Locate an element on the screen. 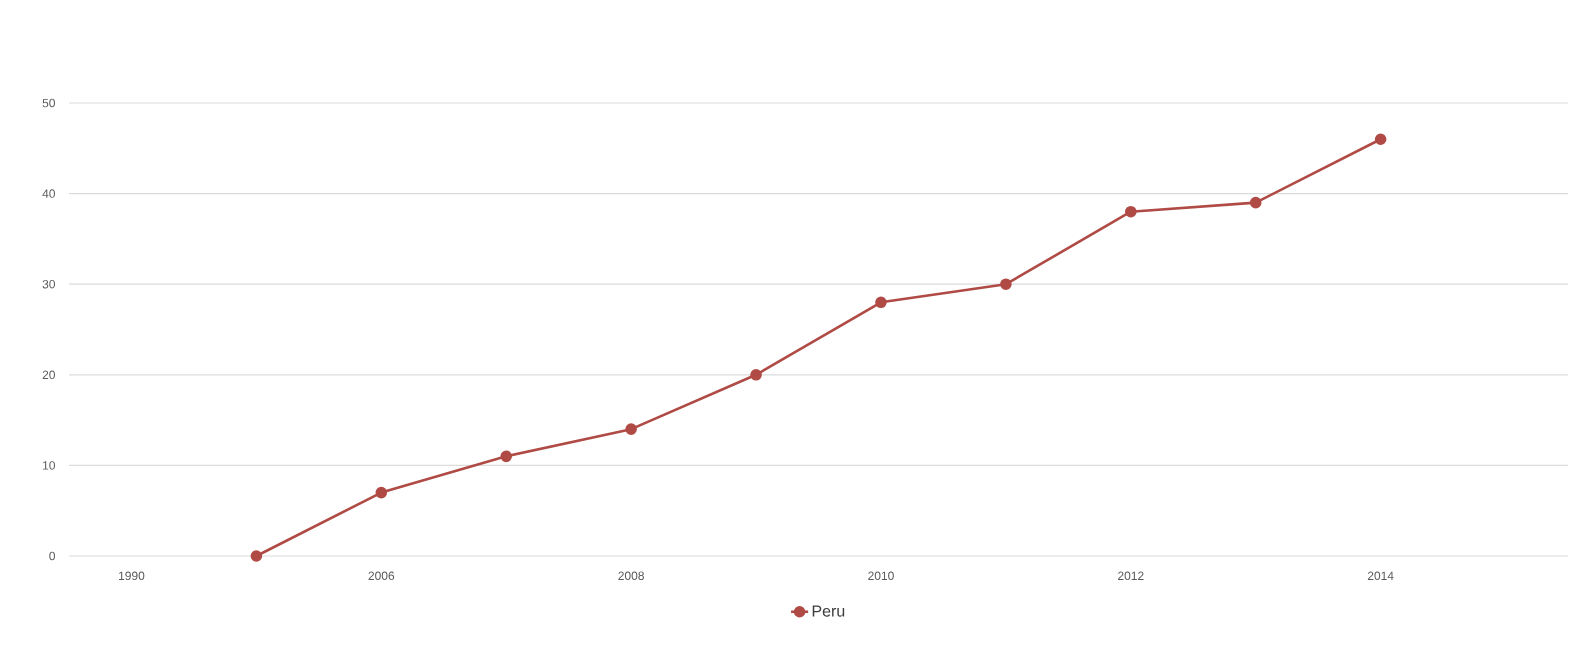 This screenshot has height=659, width=1594. x-tick-label: 2006 is located at coordinates (381, 576).